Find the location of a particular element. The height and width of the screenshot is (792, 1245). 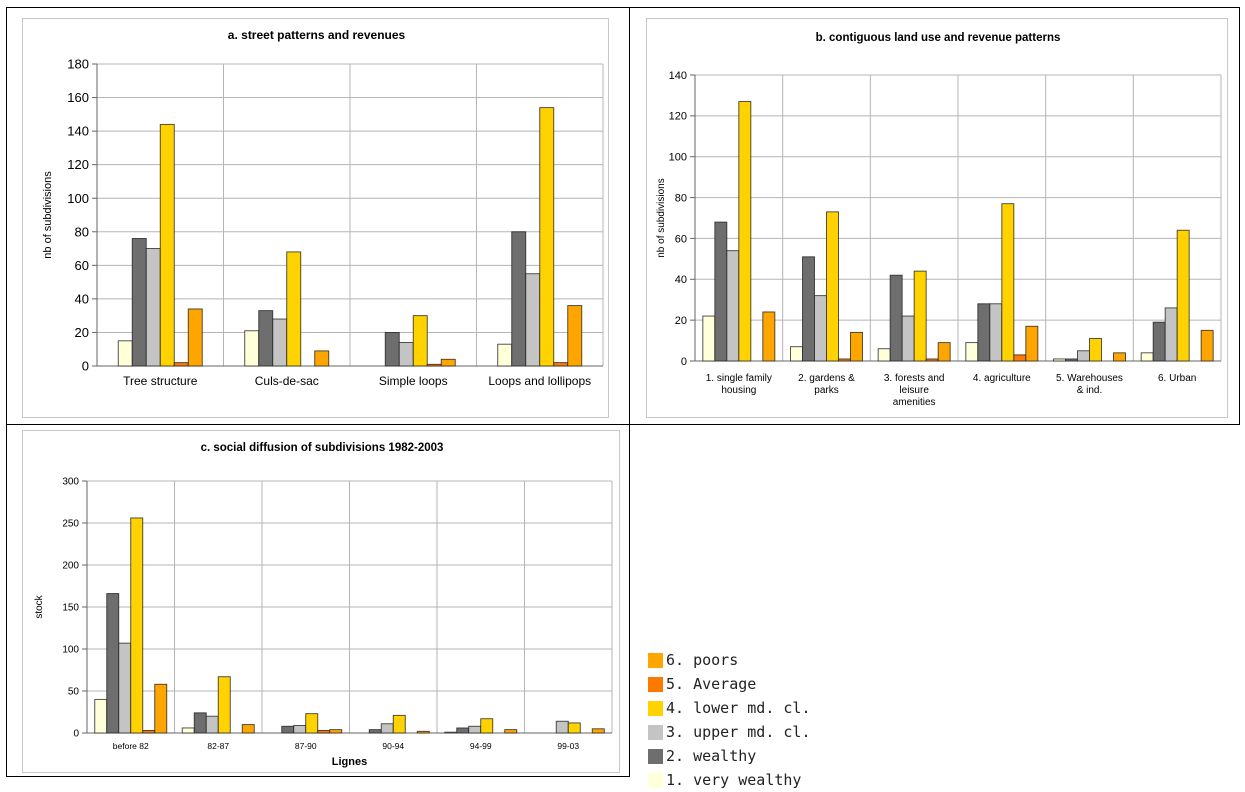

legend-item: 4. lower md. cl. is located at coordinates (778, 708).